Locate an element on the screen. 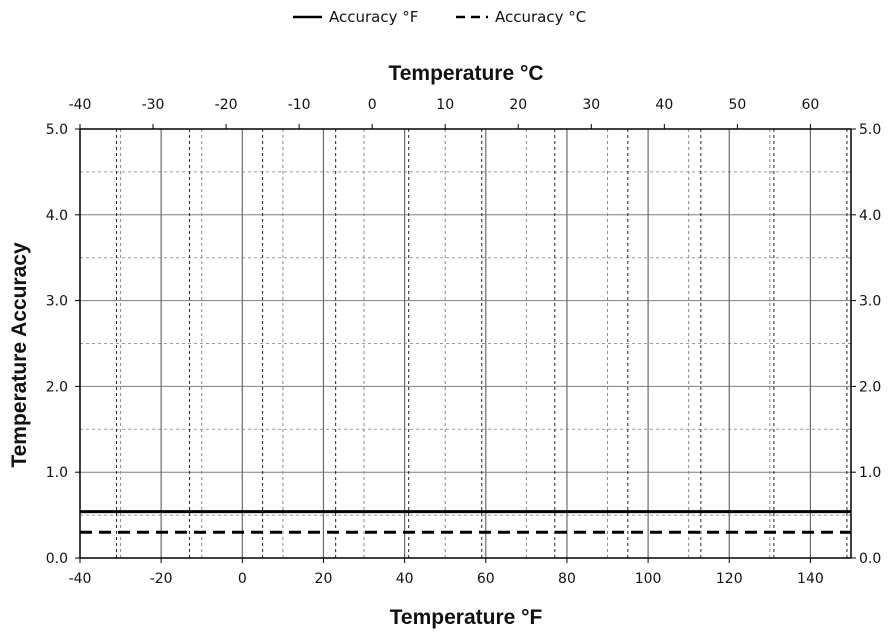 The width and height of the screenshot is (895, 635). x-bottom-tick-label: 100 is located at coordinates (648, 579).